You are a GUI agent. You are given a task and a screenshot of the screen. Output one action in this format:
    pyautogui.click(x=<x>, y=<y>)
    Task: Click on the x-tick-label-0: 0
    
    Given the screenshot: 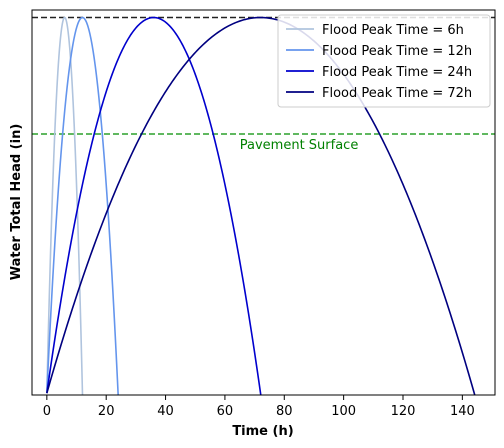 What is the action you would take?
    pyautogui.click(x=47, y=411)
    